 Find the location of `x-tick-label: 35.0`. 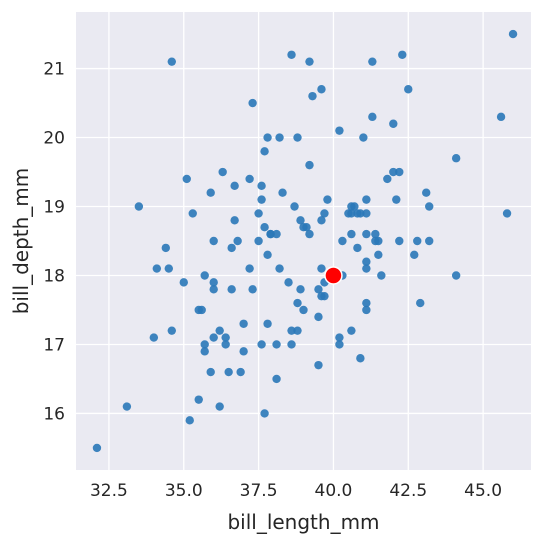

x-tick-label: 35.0 is located at coordinates (184, 491).